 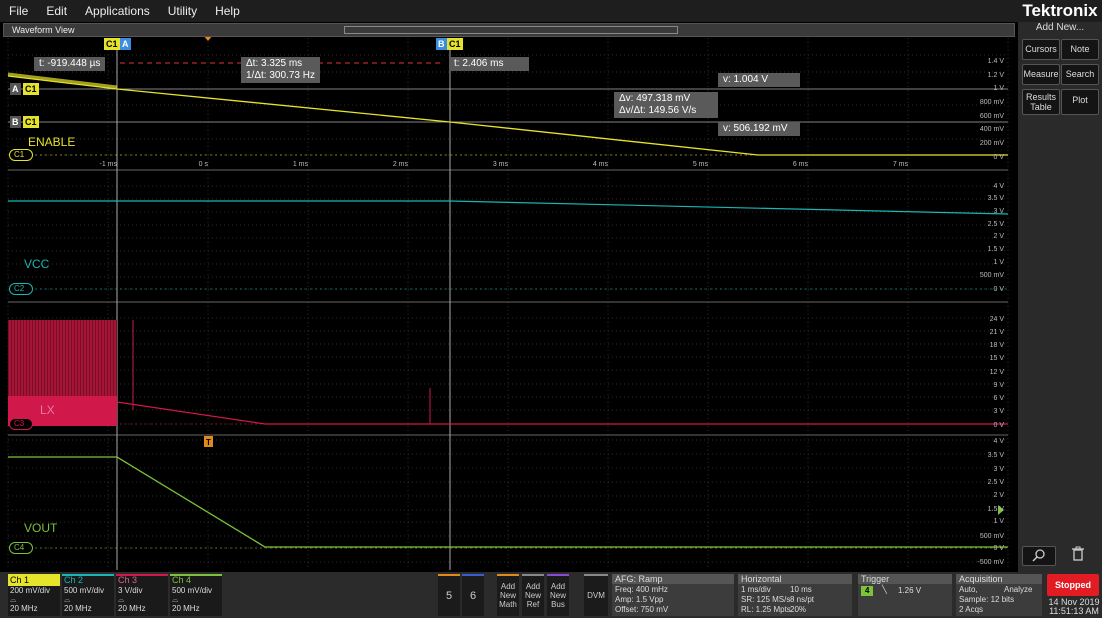 What do you see at coordinates (992, 129) in the screenshot?
I see `ch1-scale-label: 400 mV` at bounding box center [992, 129].